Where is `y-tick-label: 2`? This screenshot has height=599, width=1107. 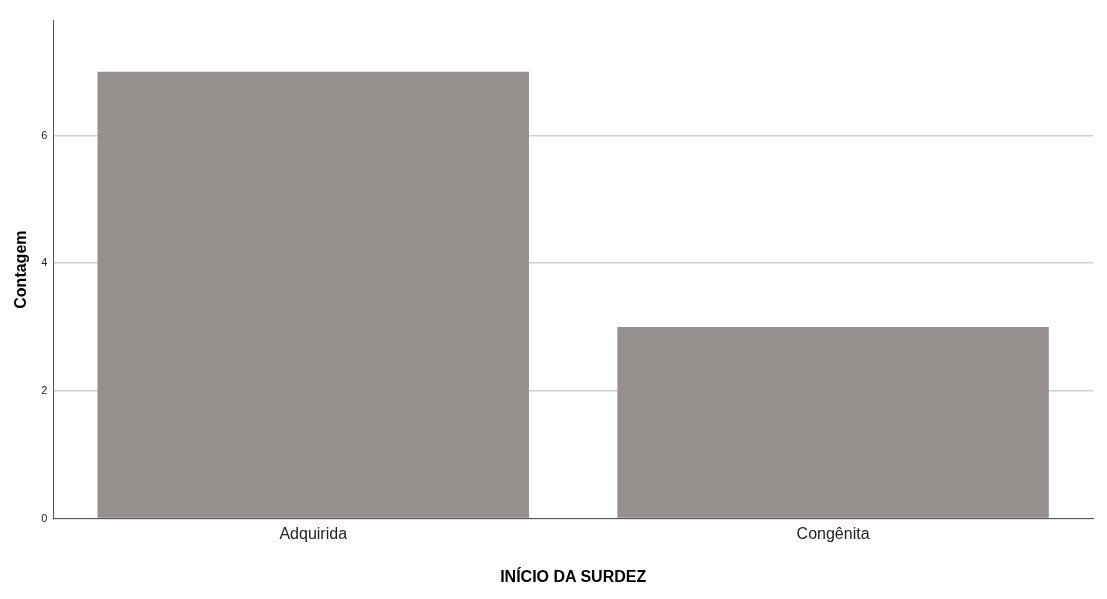 y-tick-label: 2 is located at coordinates (44, 389).